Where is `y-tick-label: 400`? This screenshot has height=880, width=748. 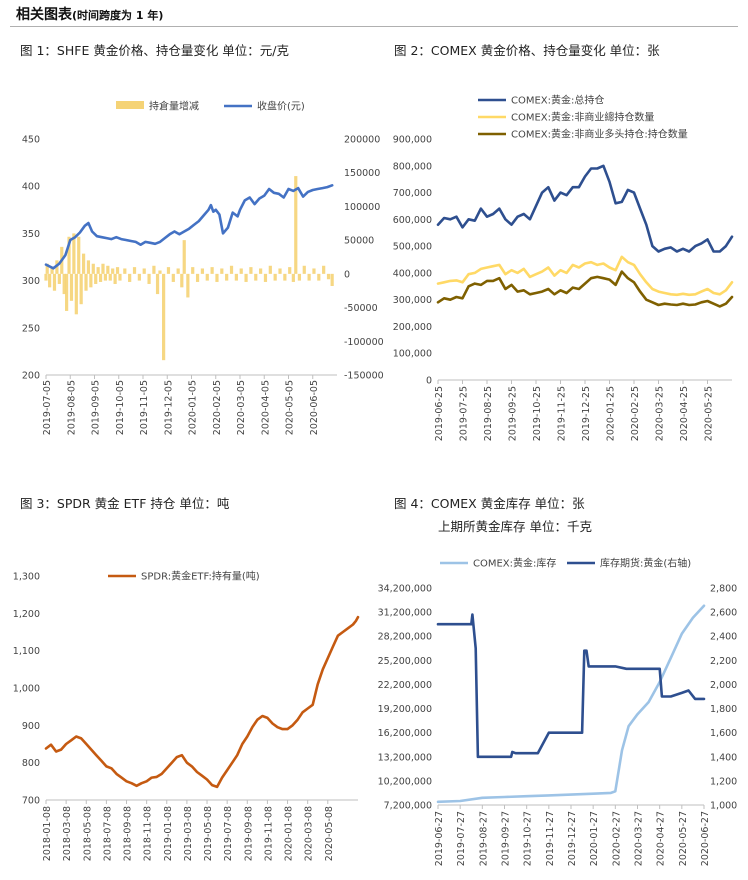
y-tick-label: 400 is located at coordinates (31, 187).